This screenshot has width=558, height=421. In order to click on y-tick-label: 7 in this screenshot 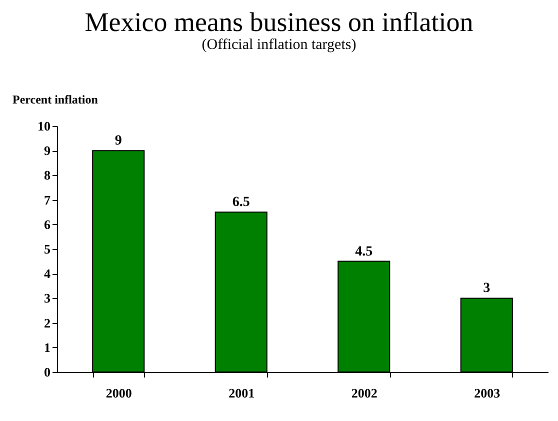, I will do `click(47, 200)`.